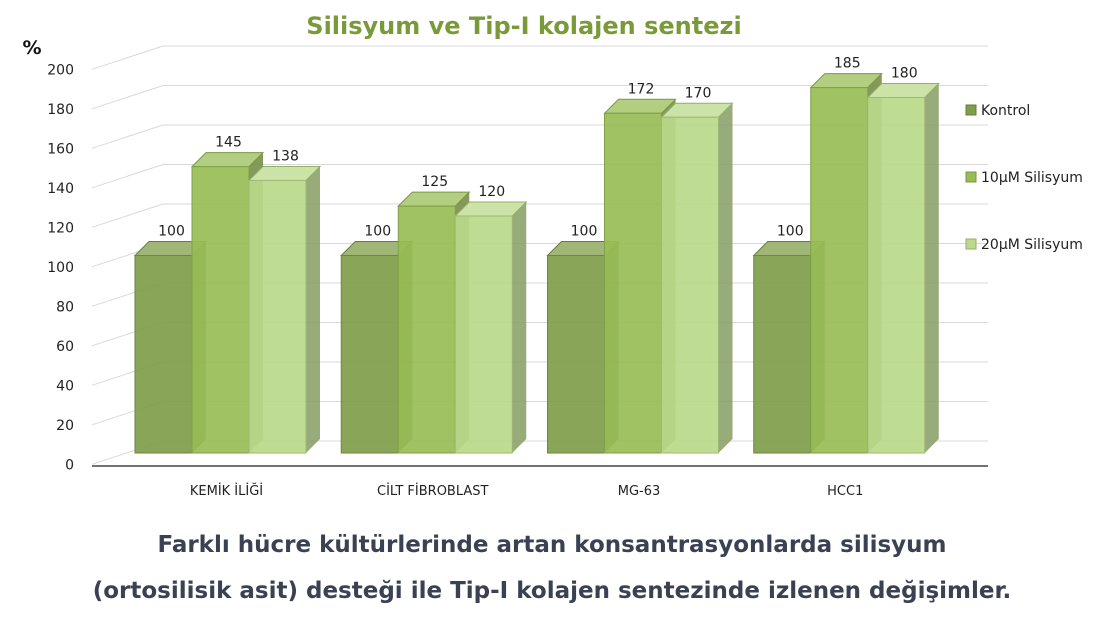 This screenshot has width=1104, height=620. I want to click on data-label: 125, so click(434, 182).